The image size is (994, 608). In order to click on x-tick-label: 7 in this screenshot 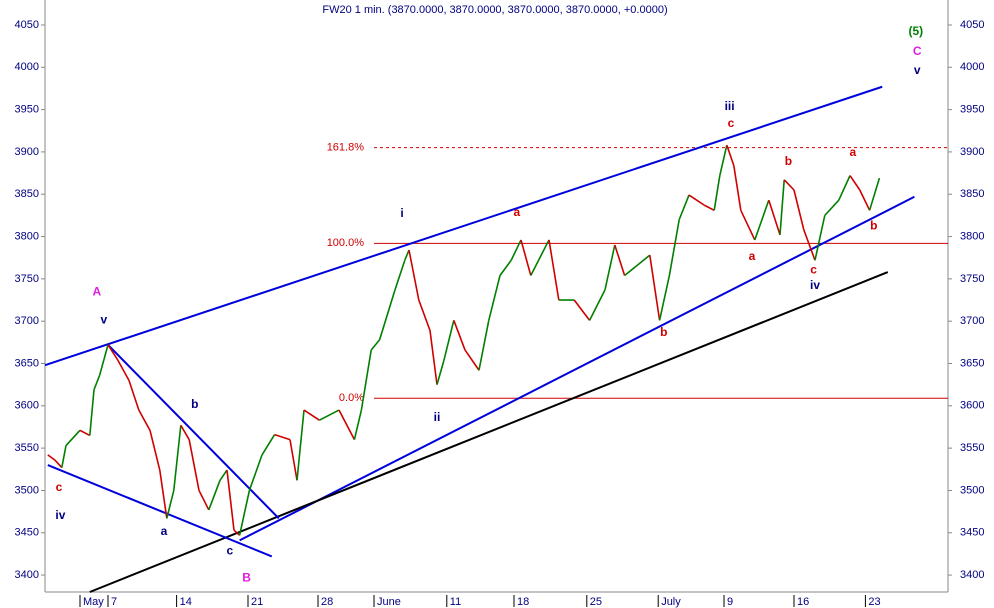, I will do `click(114, 602)`.